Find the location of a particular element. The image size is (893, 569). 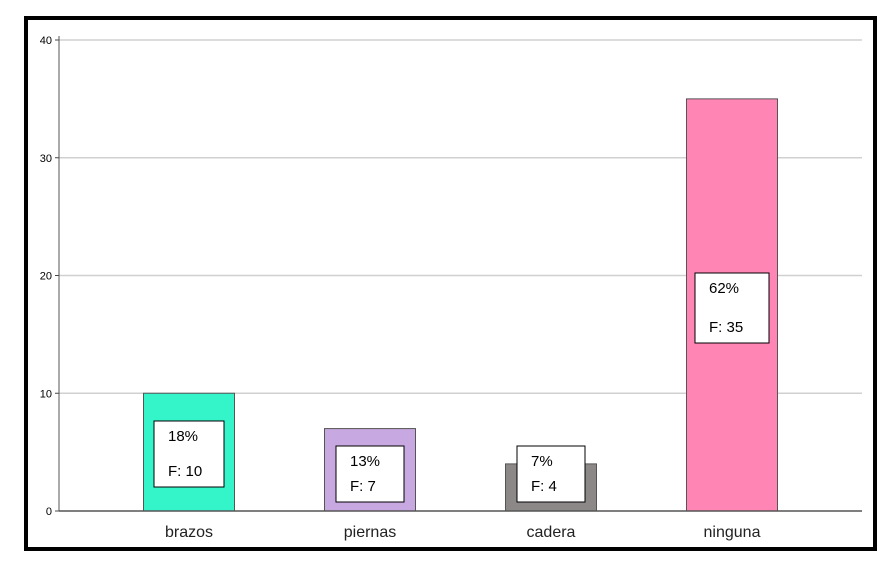

y-tick-label: 10 is located at coordinates (46, 394).